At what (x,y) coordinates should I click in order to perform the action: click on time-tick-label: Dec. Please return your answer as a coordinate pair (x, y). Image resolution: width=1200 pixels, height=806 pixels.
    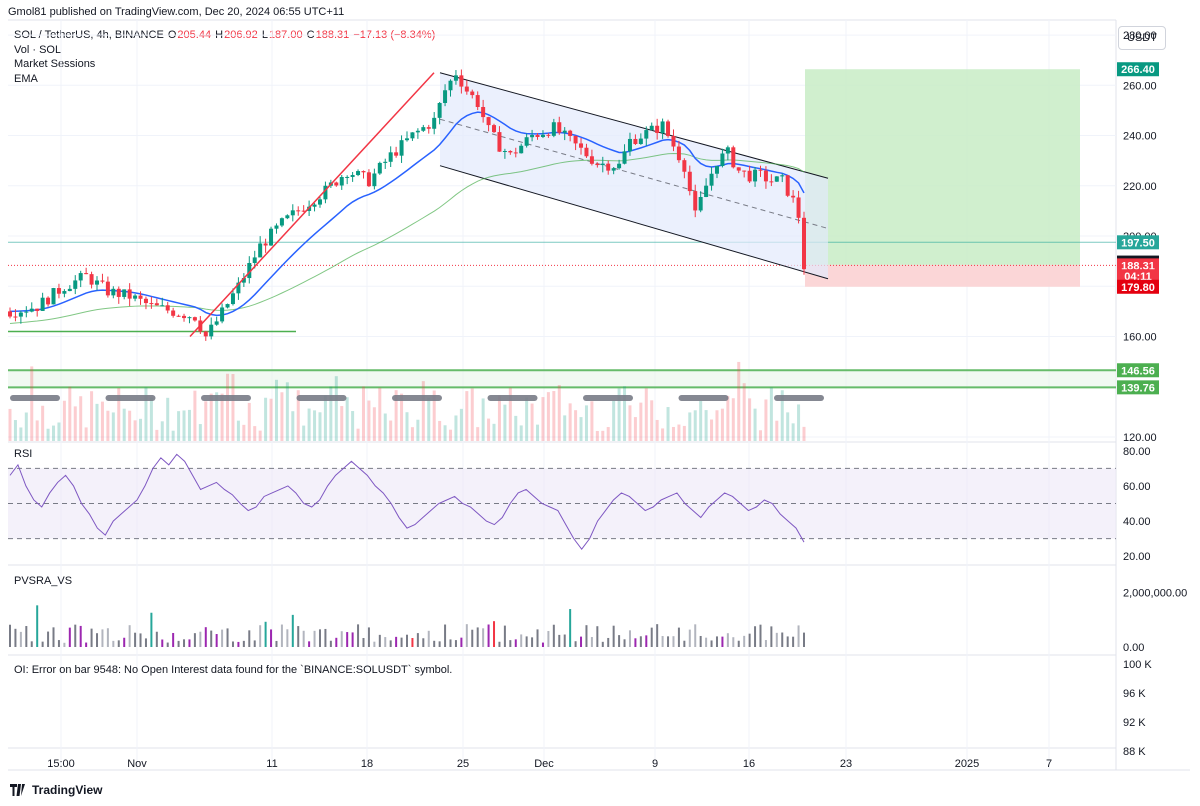
    Looking at the image, I should click on (544, 764).